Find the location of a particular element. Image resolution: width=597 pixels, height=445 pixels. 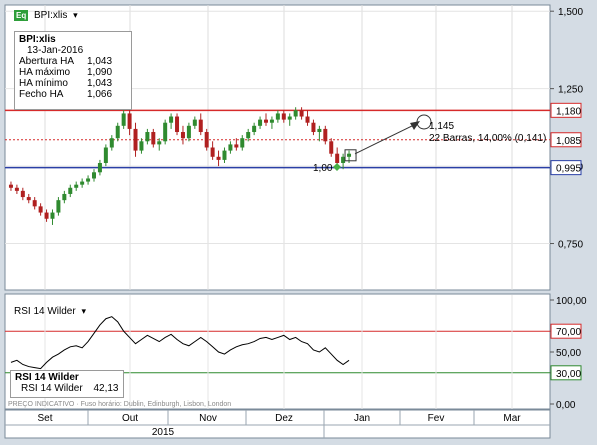

symbol-header: Eq BPI:xlis ▾ is located at coordinates (46, 15).